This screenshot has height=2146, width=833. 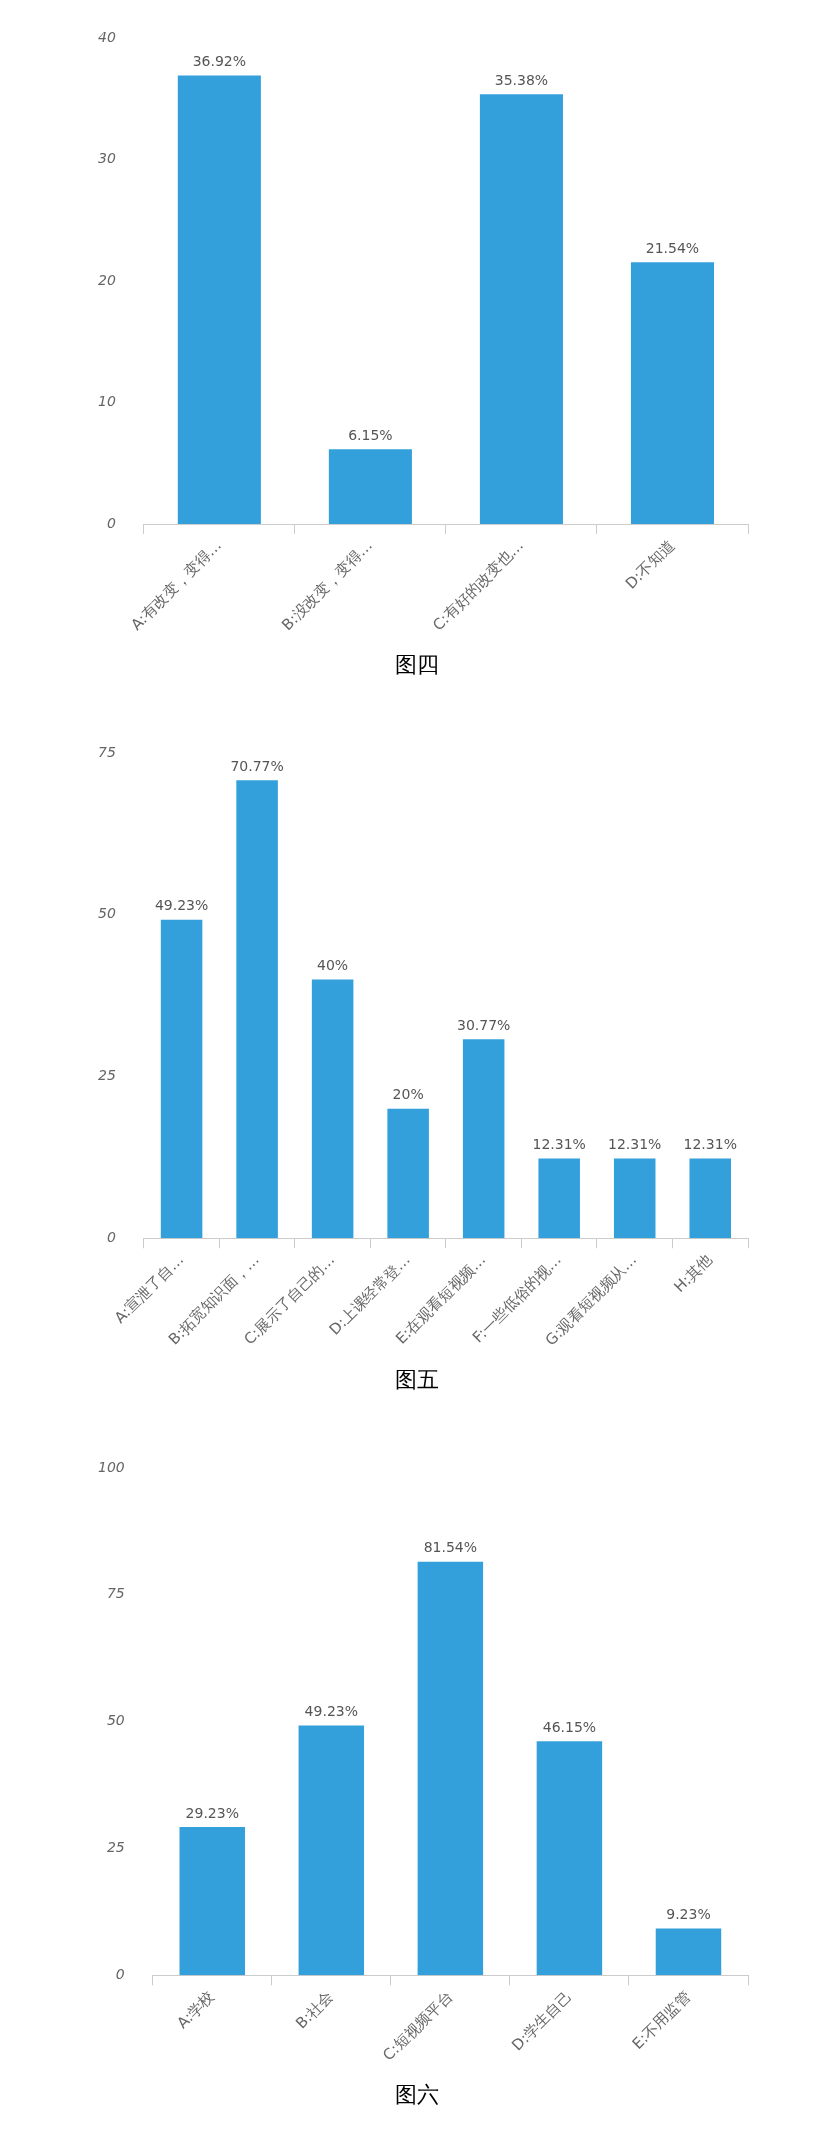 I want to click on data-label: 46.15%, so click(x=569, y=1726).